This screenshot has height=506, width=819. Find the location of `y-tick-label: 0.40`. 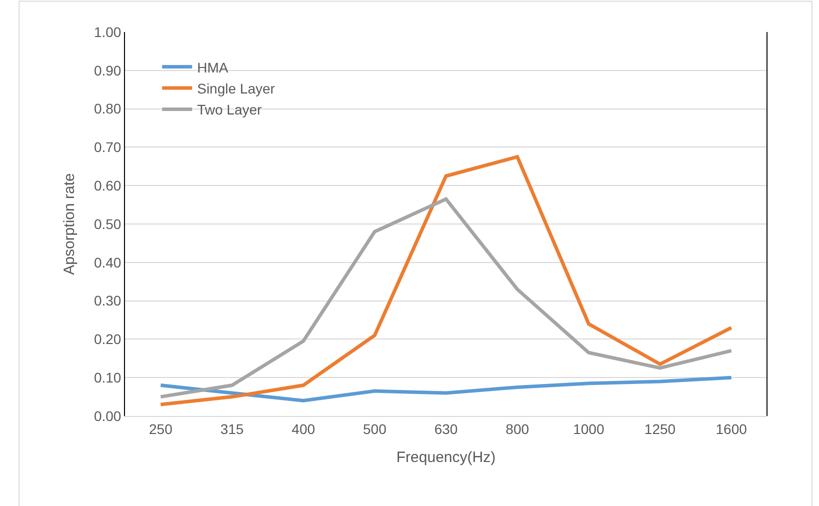

y-tick-label: 0.40 is located at coordinates (108, 262).